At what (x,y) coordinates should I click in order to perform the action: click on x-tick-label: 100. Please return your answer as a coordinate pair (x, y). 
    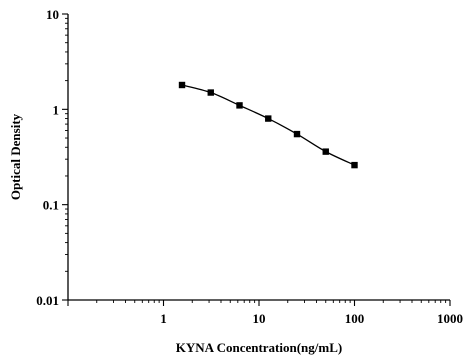
    Looking at the image, I should click on (355, 318).